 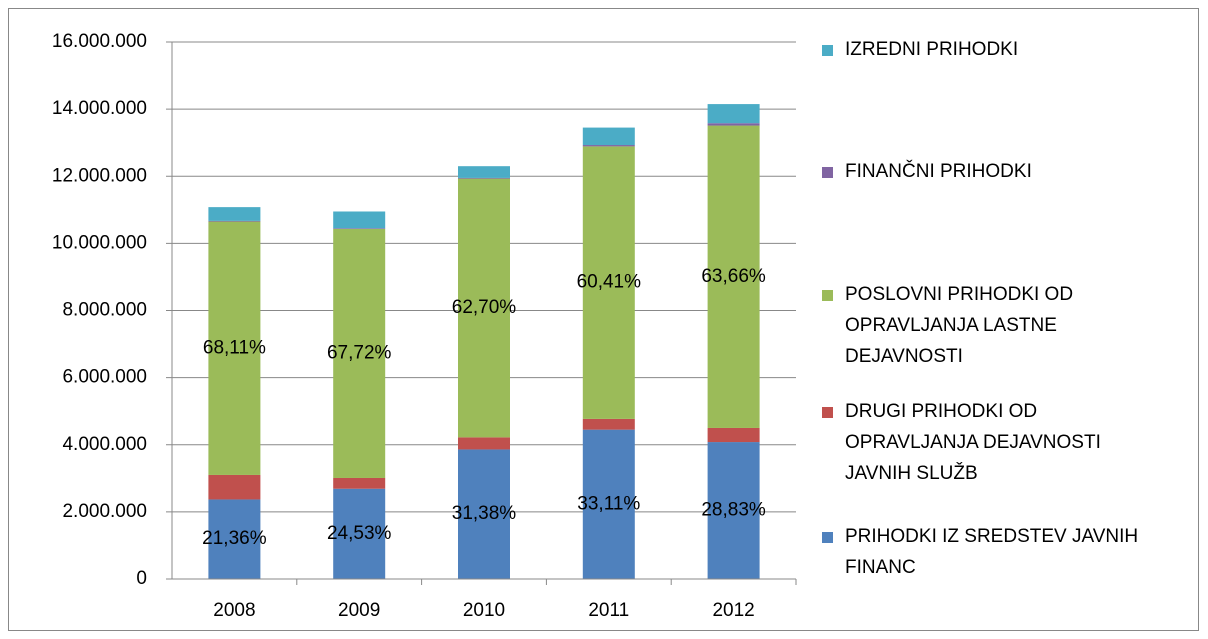 What do you see at coordinates (608, 610) in the screenshot?
I see `x-tick-label: 2011` at bounding box center [608, 610].